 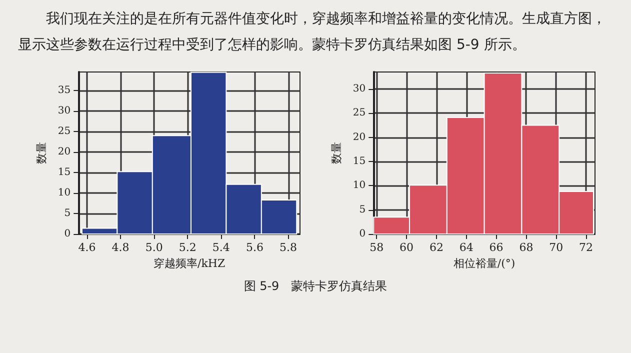 I want to click on x-axis-title: 穿越频率/kHZ, so click(x=189, y=263).